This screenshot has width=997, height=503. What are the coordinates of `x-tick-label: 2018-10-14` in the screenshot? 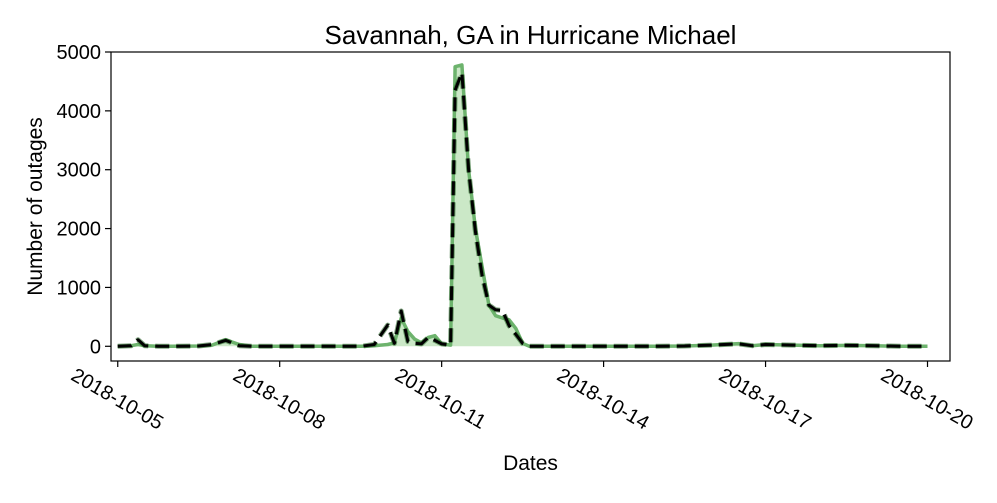 It's located at (603, 399).